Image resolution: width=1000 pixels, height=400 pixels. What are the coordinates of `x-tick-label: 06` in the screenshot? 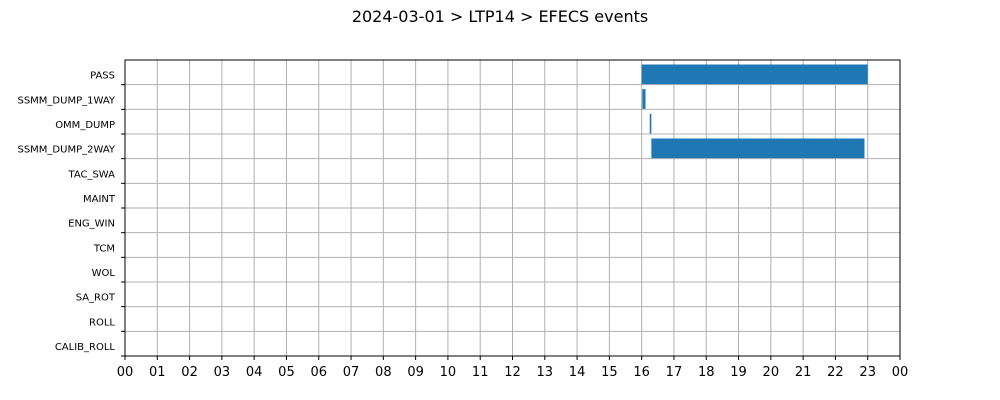 It's located at (318, 372).